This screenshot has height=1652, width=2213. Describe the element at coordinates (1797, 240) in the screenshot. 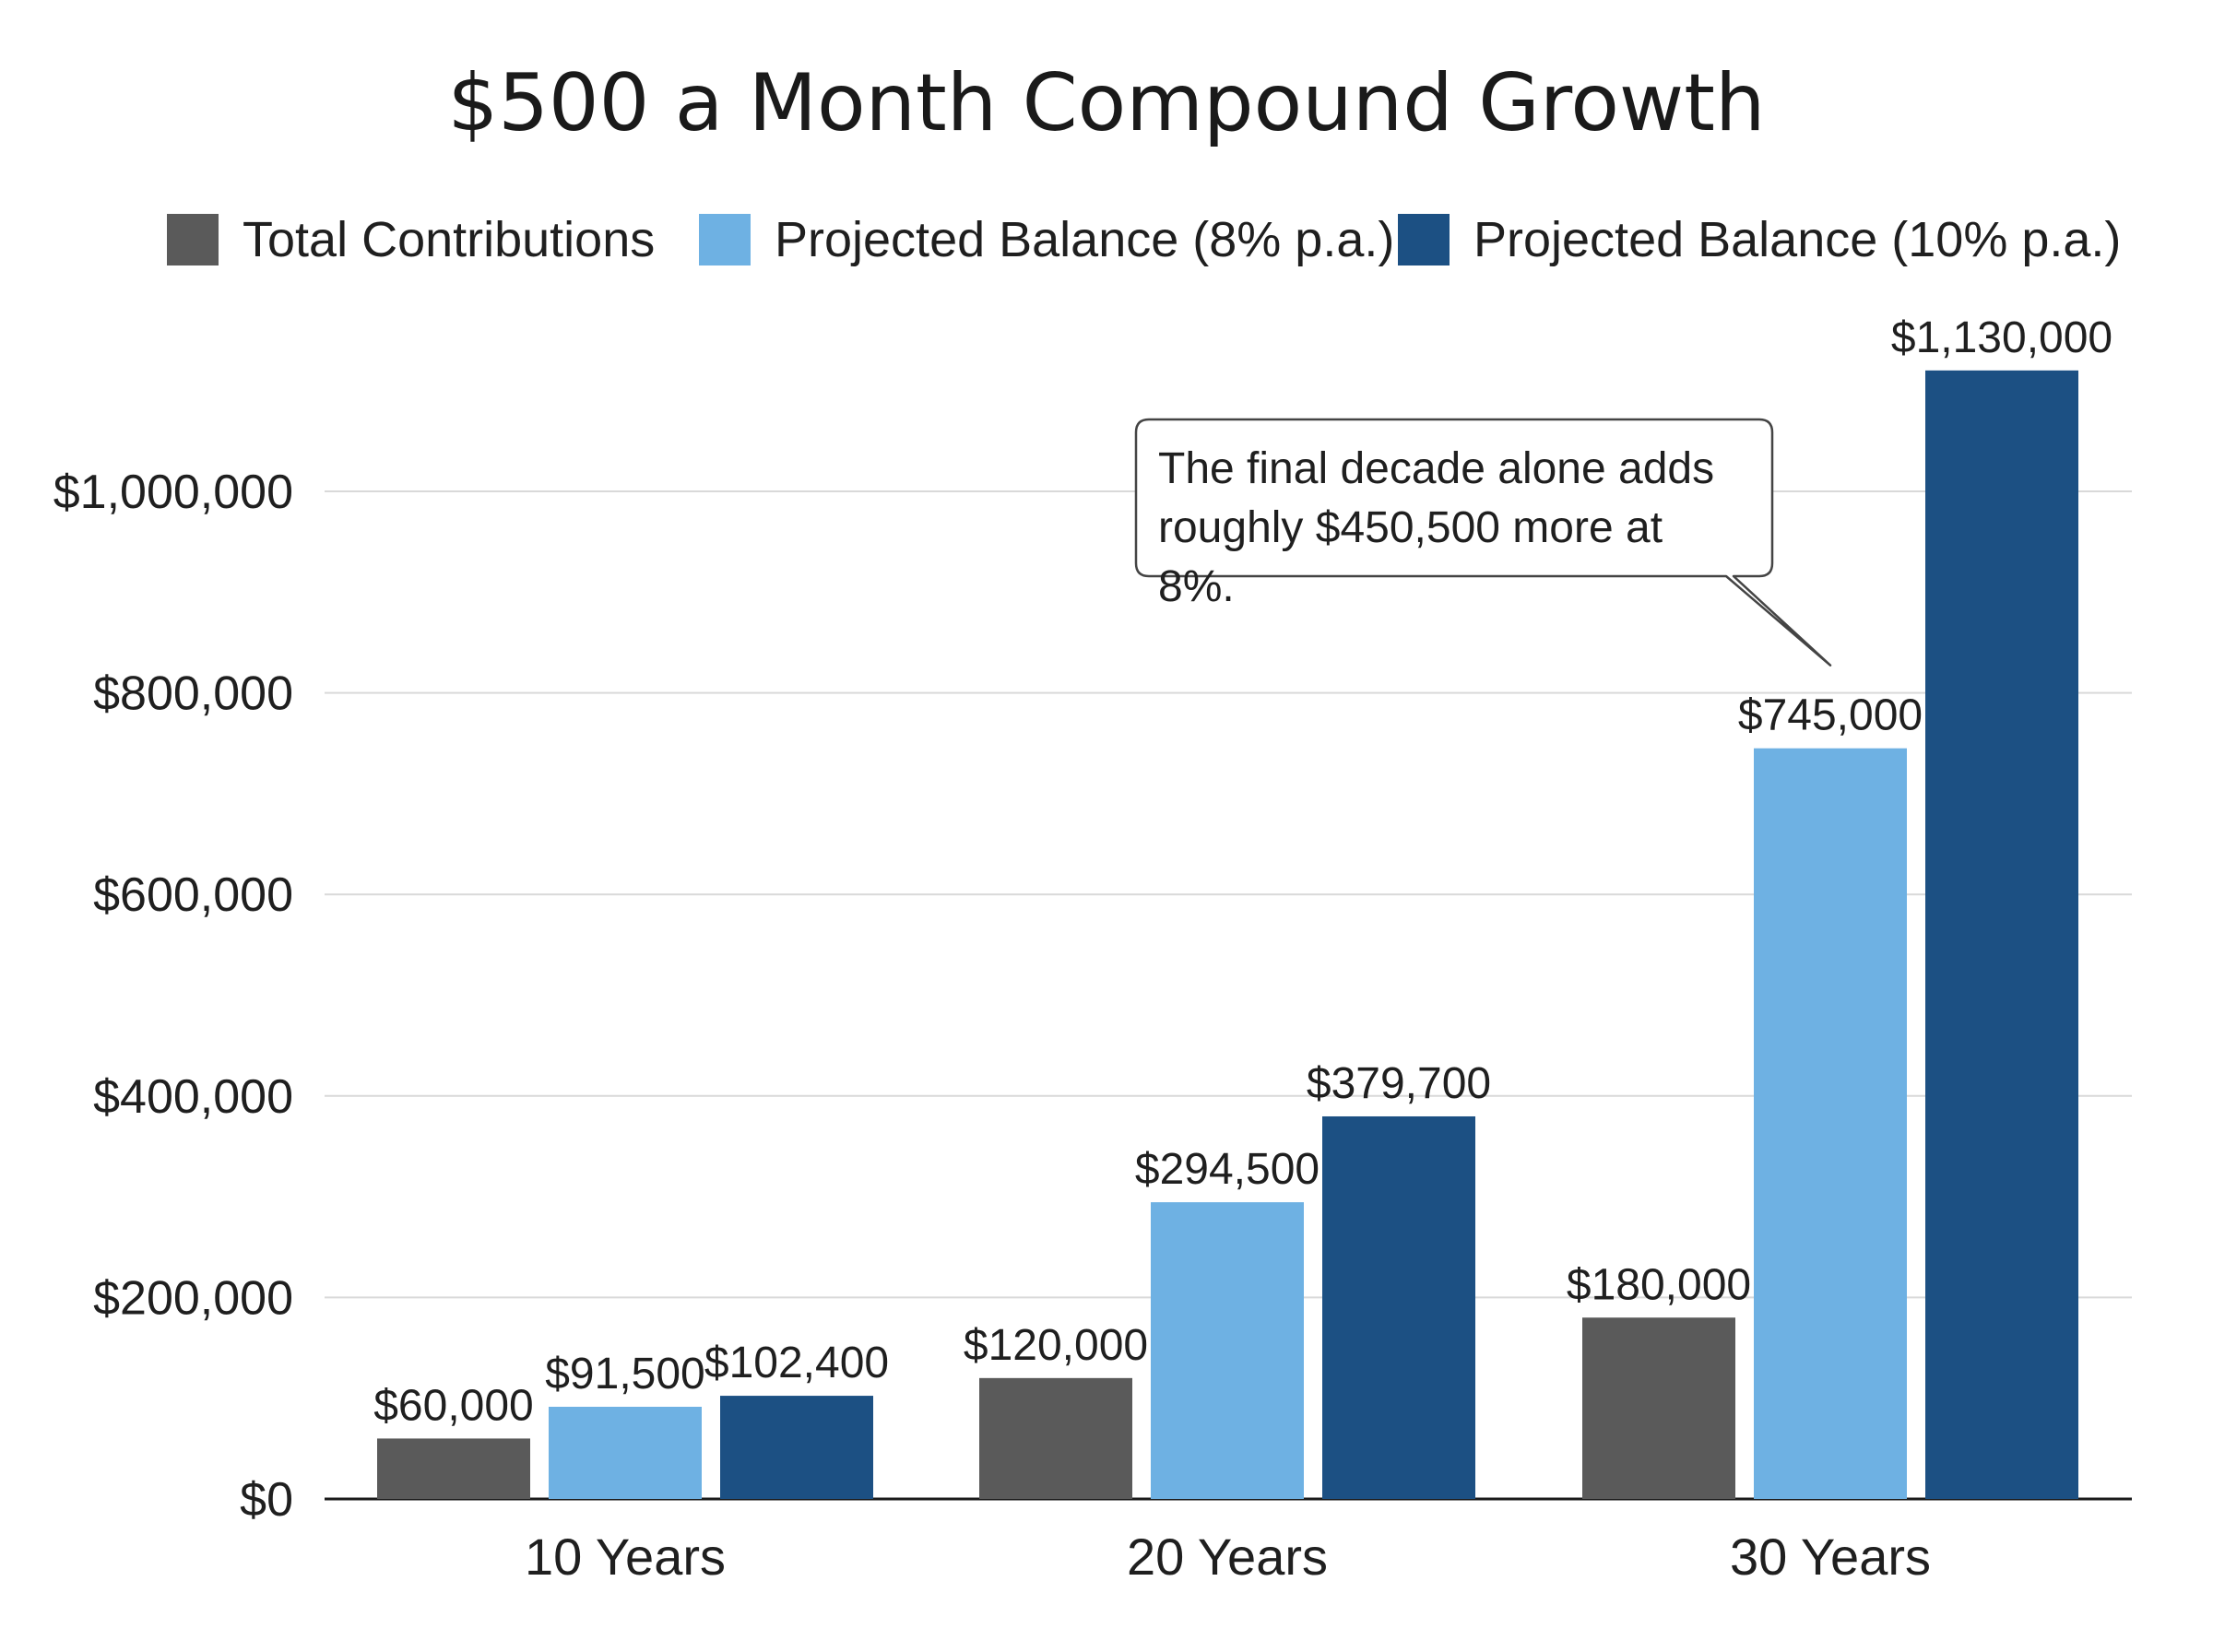

I see `legend-label-projected-10: Projected Balance (10% p.a.)` at that location.